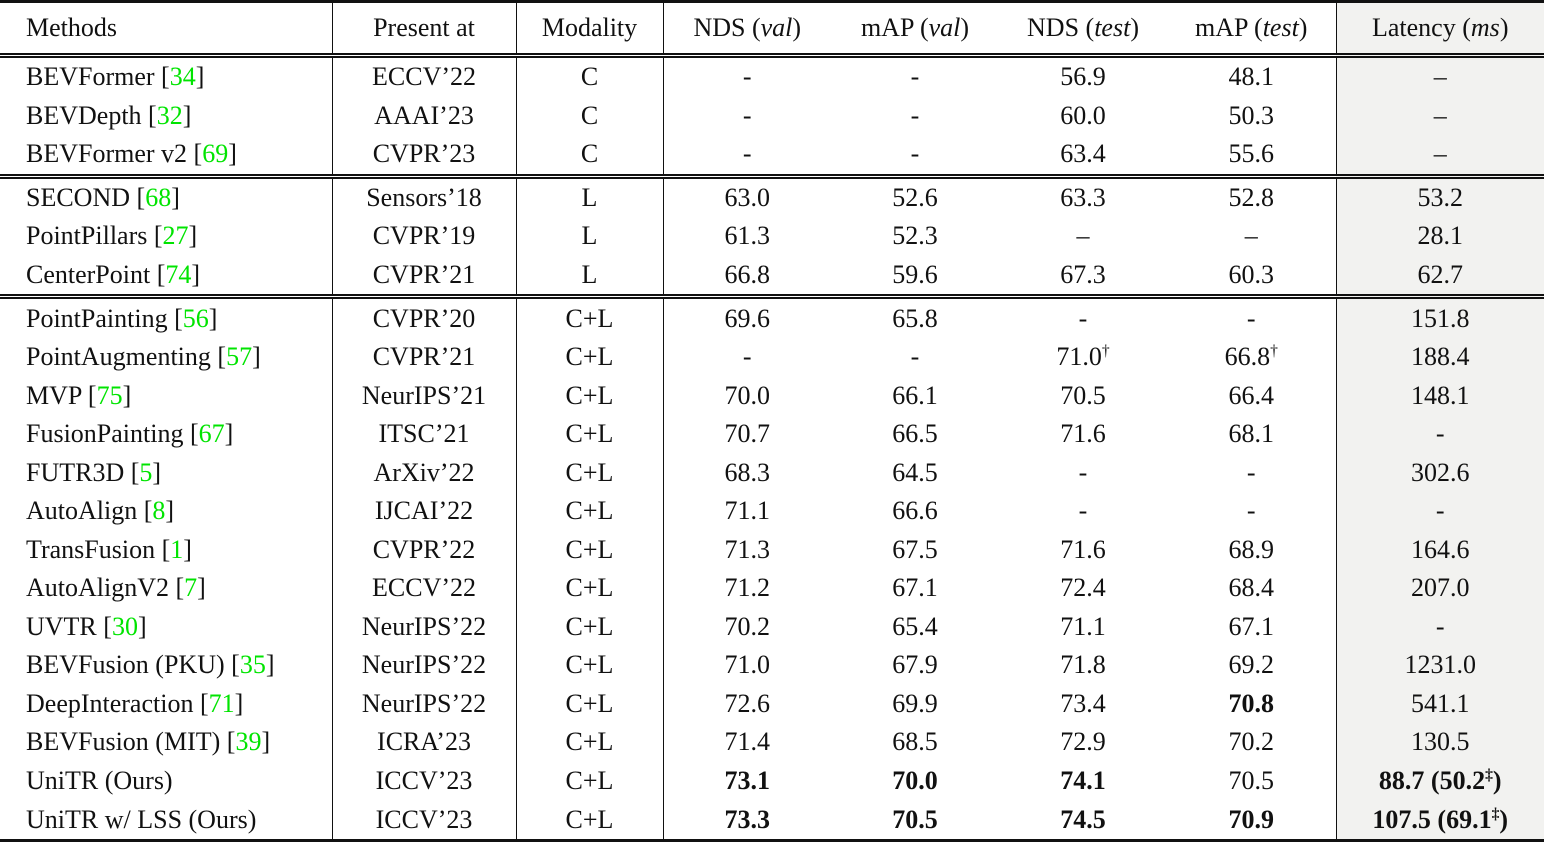  I want to click on latency-cell: 148.1, so click(1440, 395).